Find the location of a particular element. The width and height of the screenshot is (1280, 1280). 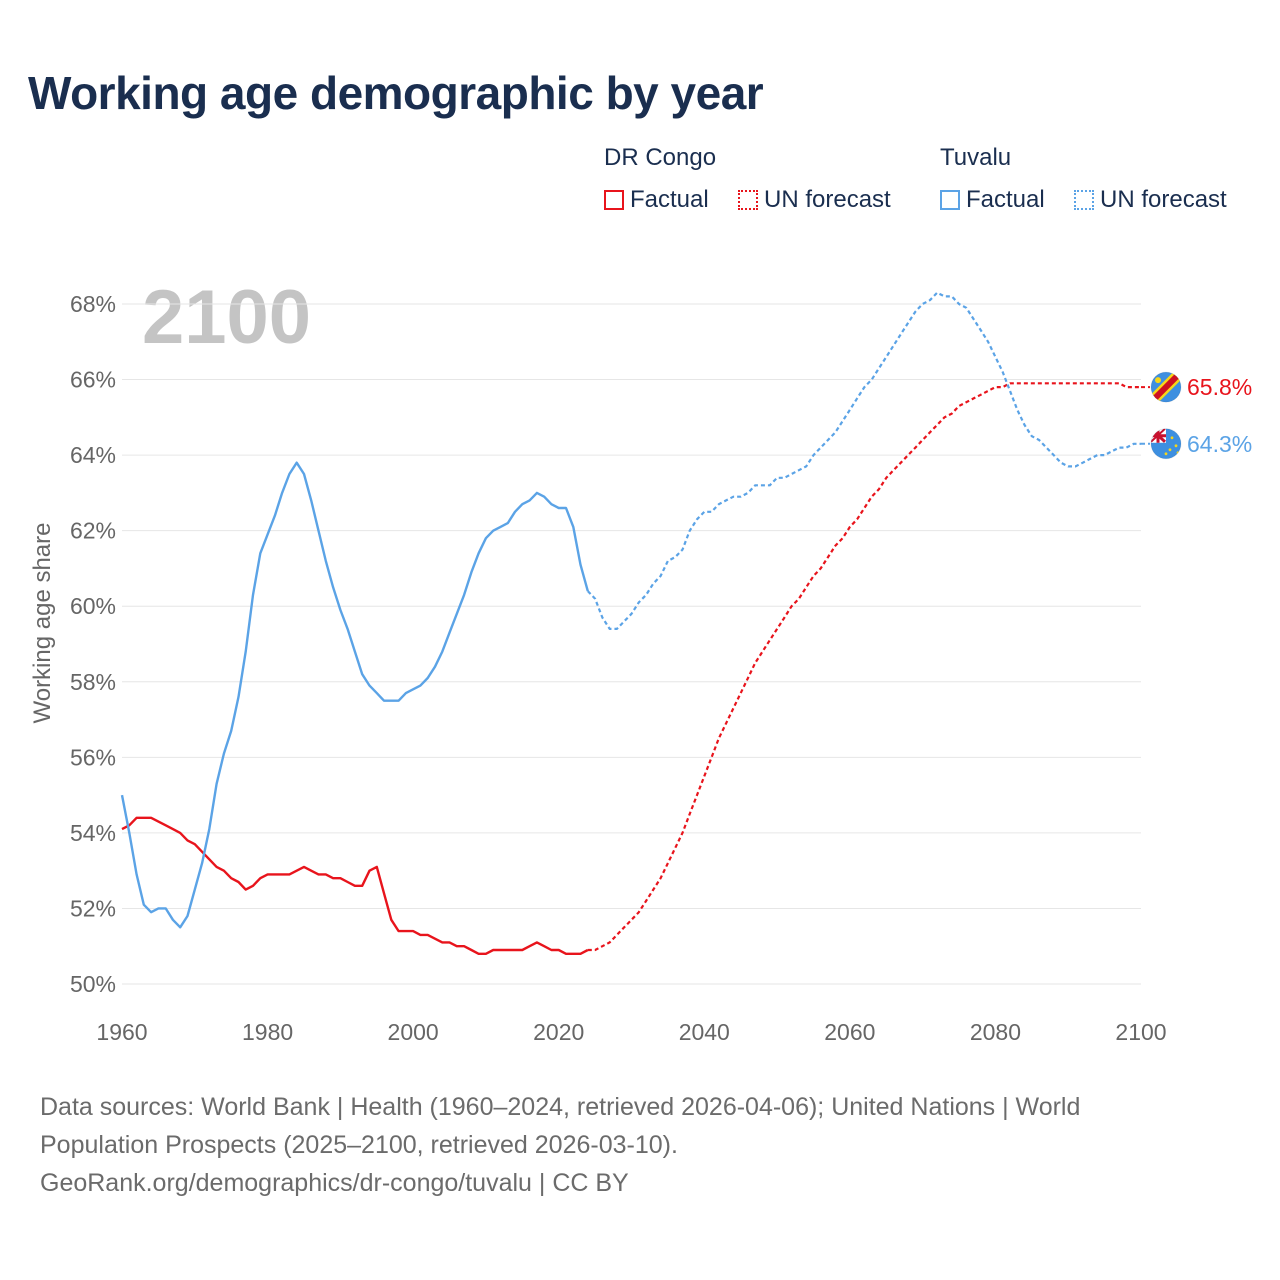

x-tick-label: 2080 is located at coordinates (995, 1032).